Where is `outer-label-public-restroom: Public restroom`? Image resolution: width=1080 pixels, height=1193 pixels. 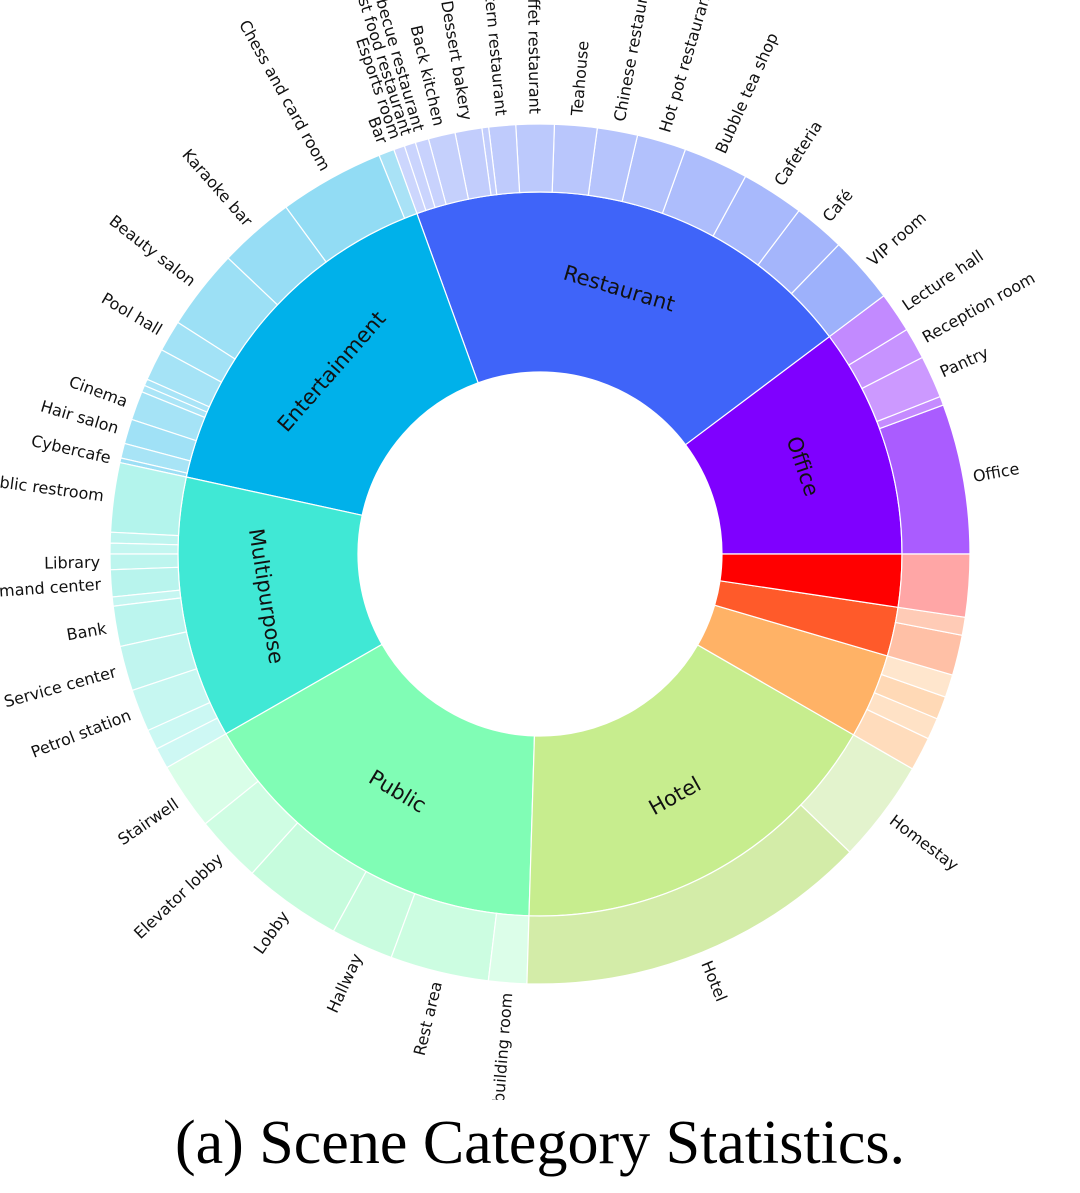
outer-label-public-restroom: Public restroom is located at coordinates (52, 487).